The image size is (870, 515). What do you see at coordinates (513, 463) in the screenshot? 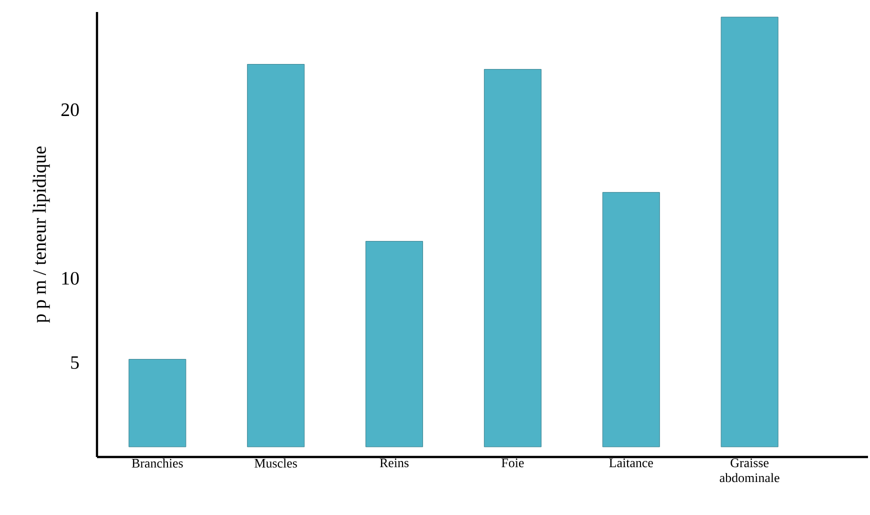
I see `x-tick-label: Foie` at bounding box center [513, 463].